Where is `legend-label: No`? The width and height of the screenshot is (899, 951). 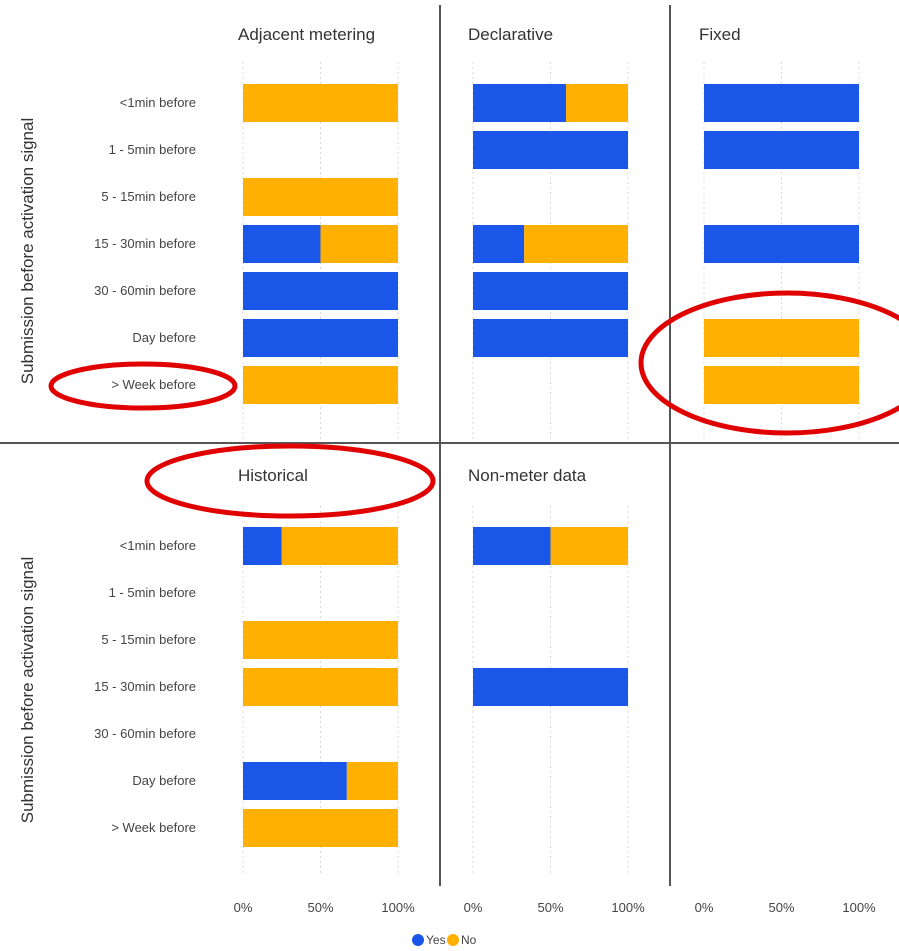
legend-label: No is located at coordinates (469, 940).